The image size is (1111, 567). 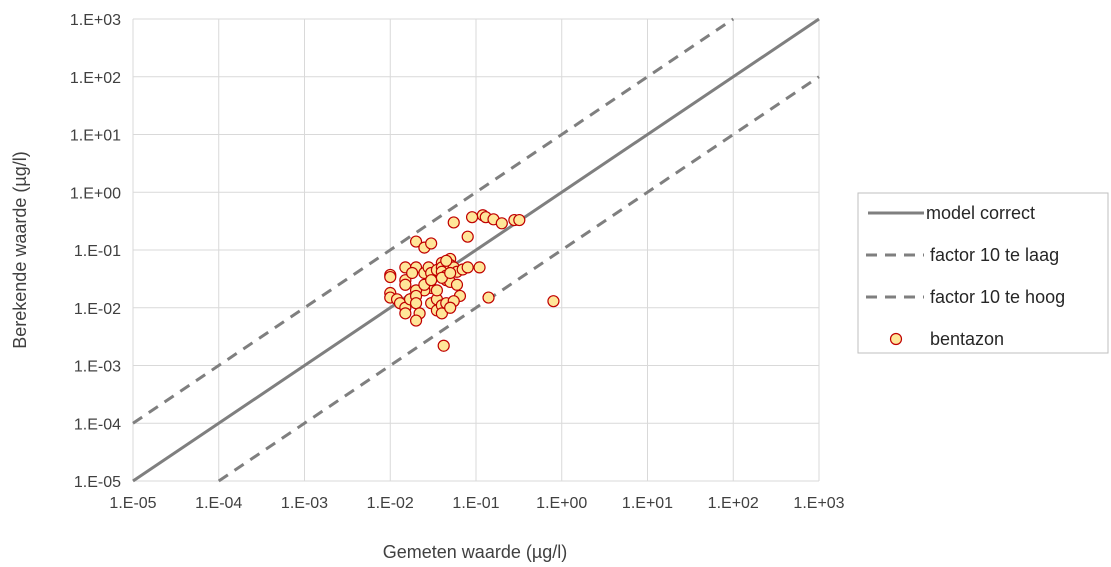 What do you see at coordinates (95, 20) in the screenshot?
I see `y-tick-label: 1.E+03` at bounding box center [95, 20].